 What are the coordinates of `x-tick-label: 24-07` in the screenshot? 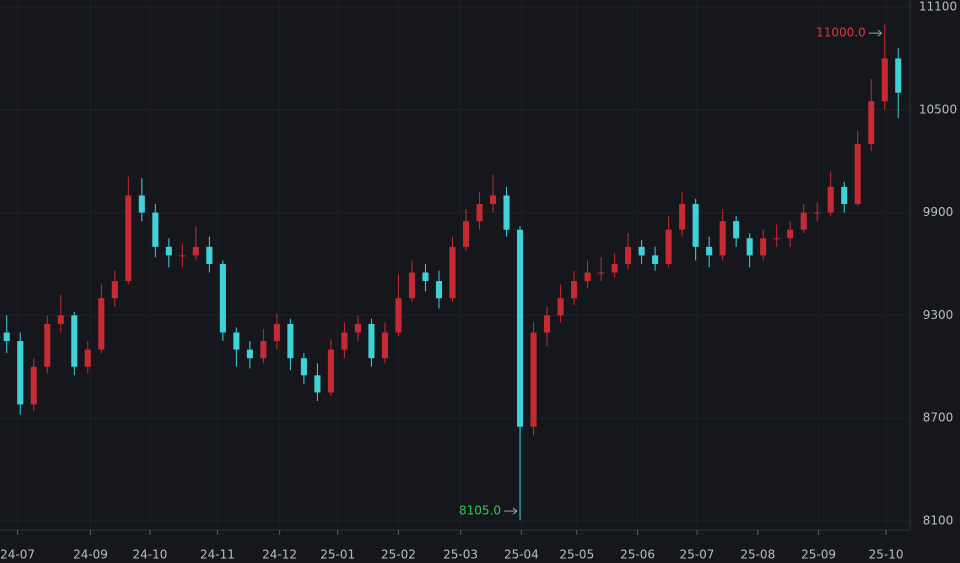 It's located at (17, 555).